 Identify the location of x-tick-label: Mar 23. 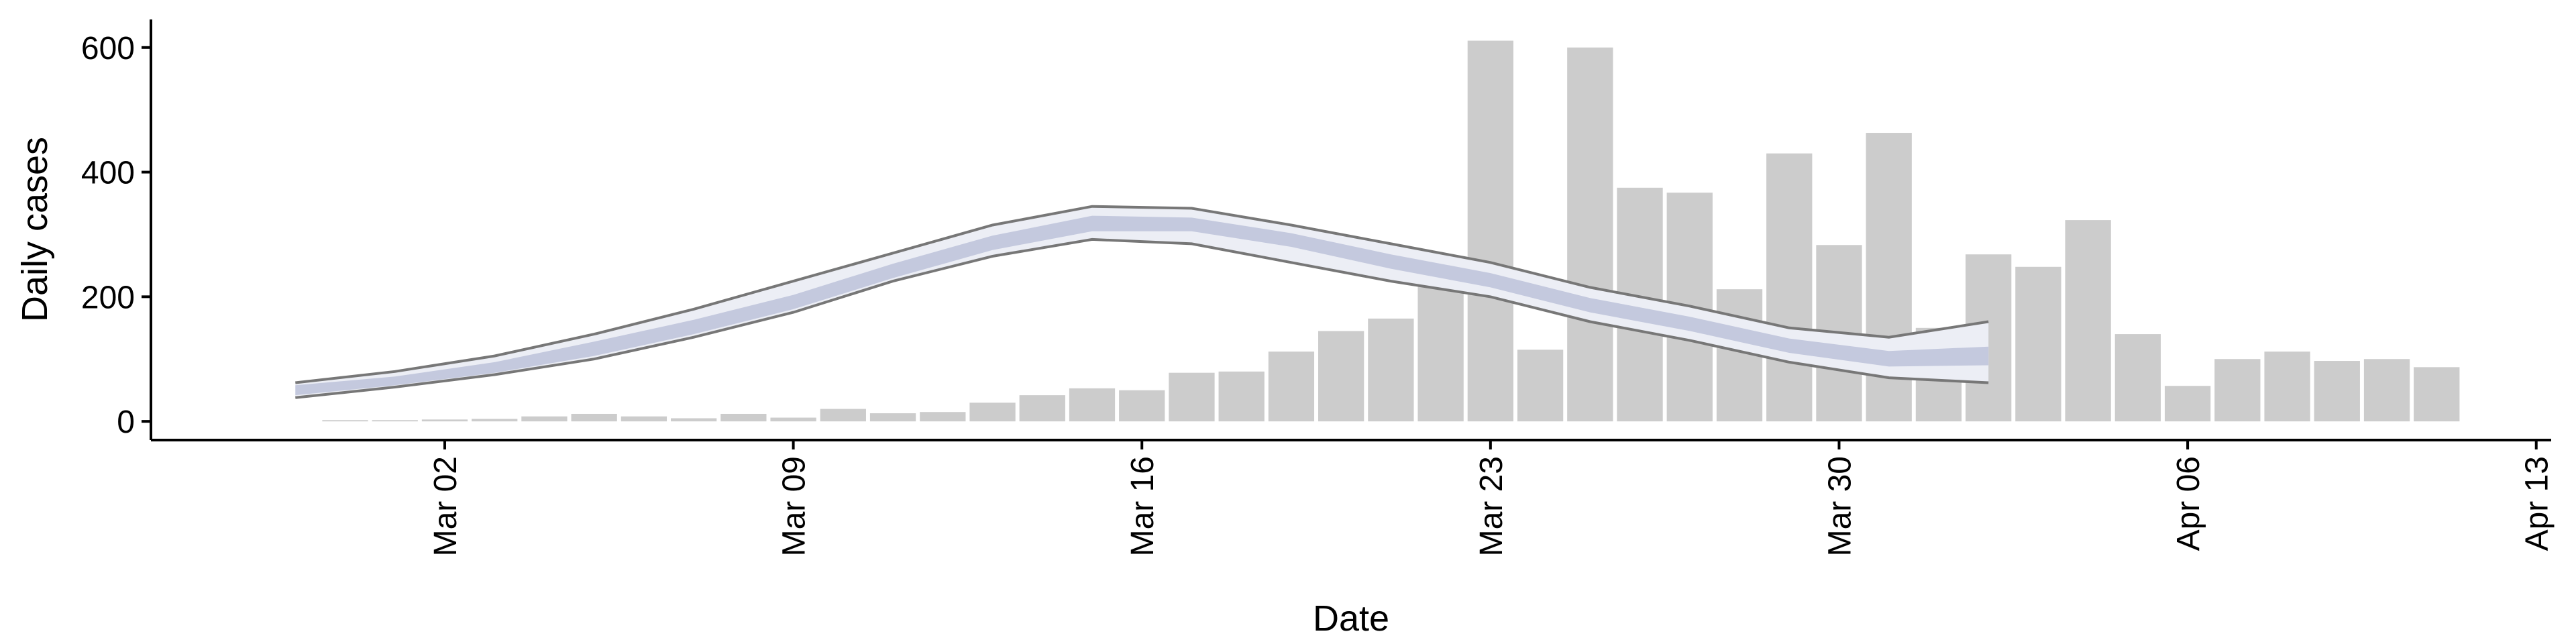
(1491, 506).